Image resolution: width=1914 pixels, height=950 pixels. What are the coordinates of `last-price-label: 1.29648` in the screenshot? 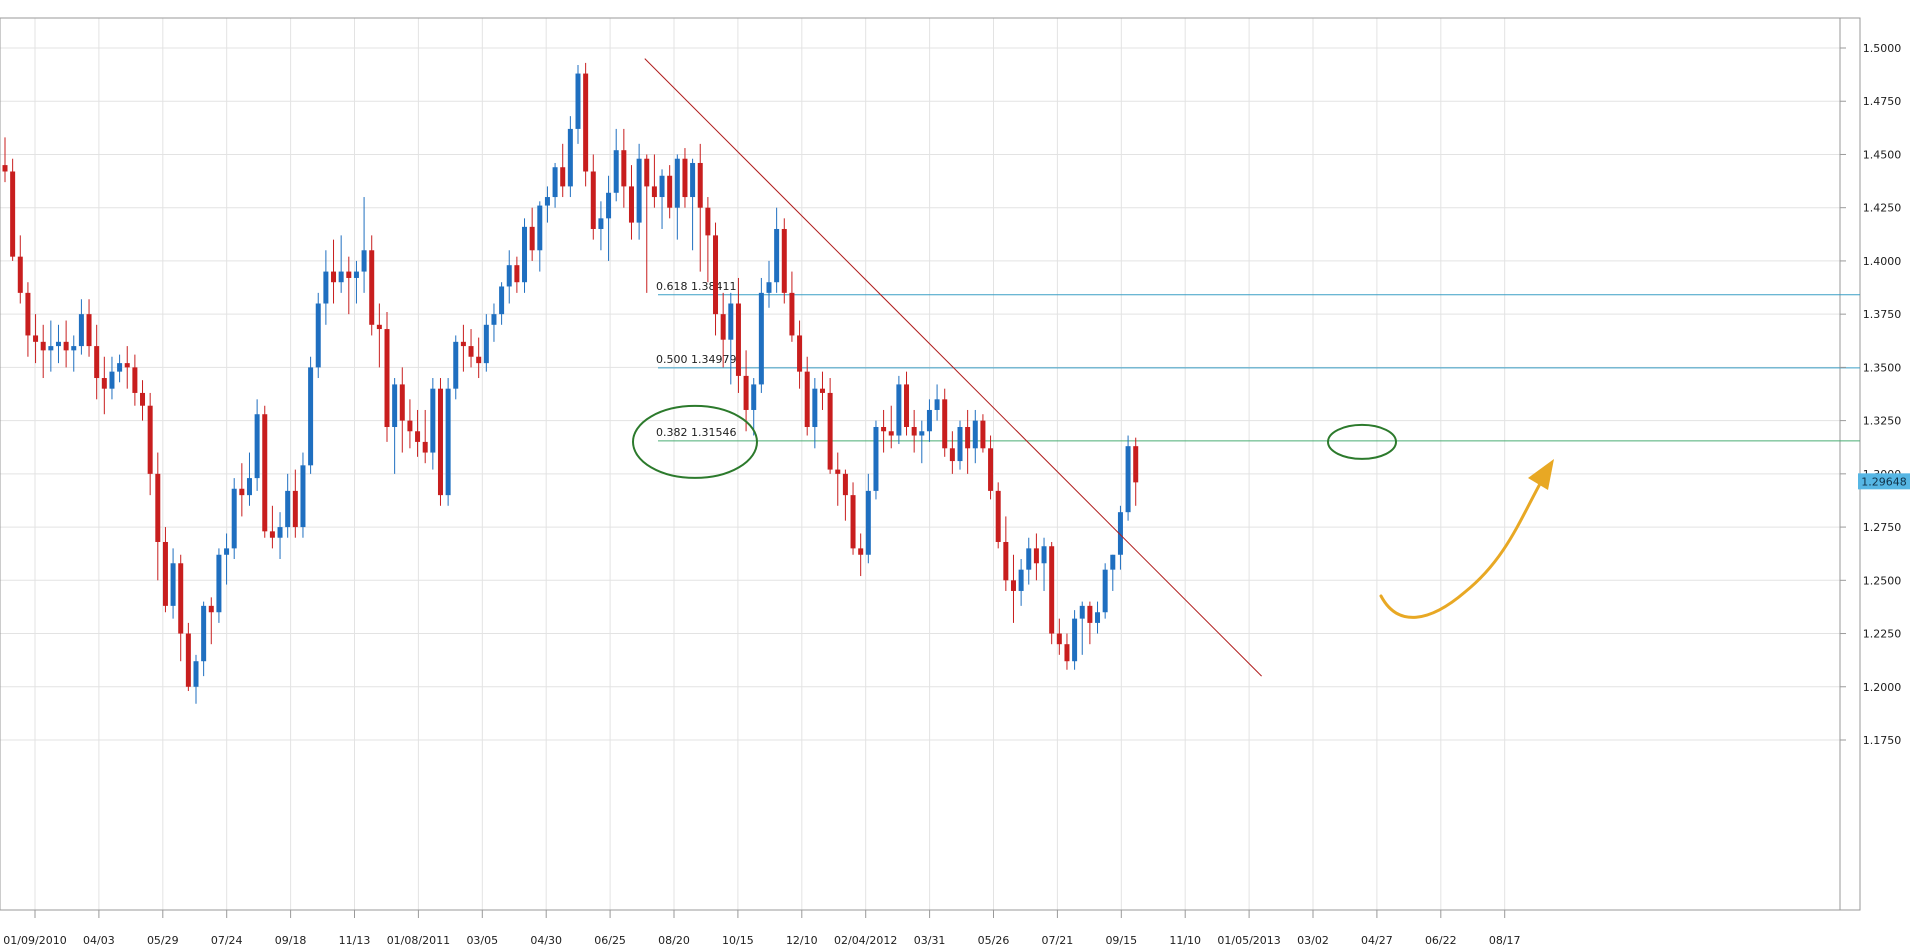 It's located at (1884, 481).